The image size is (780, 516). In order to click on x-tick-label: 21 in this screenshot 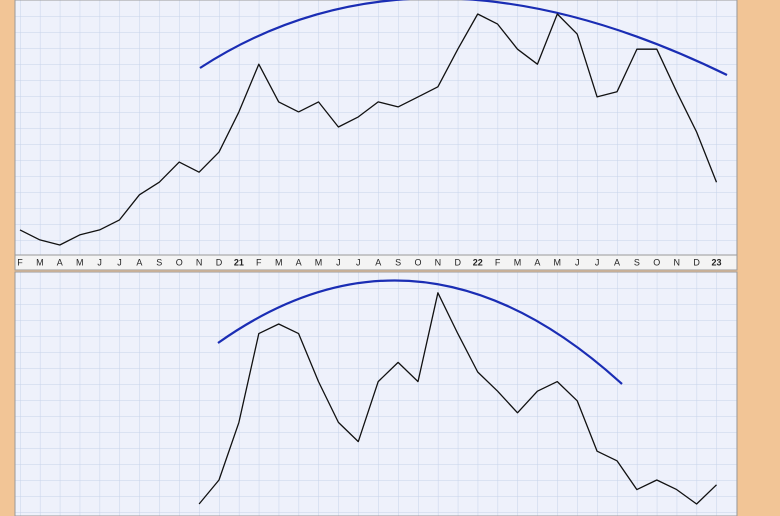, I will do `click(239, 262)`.